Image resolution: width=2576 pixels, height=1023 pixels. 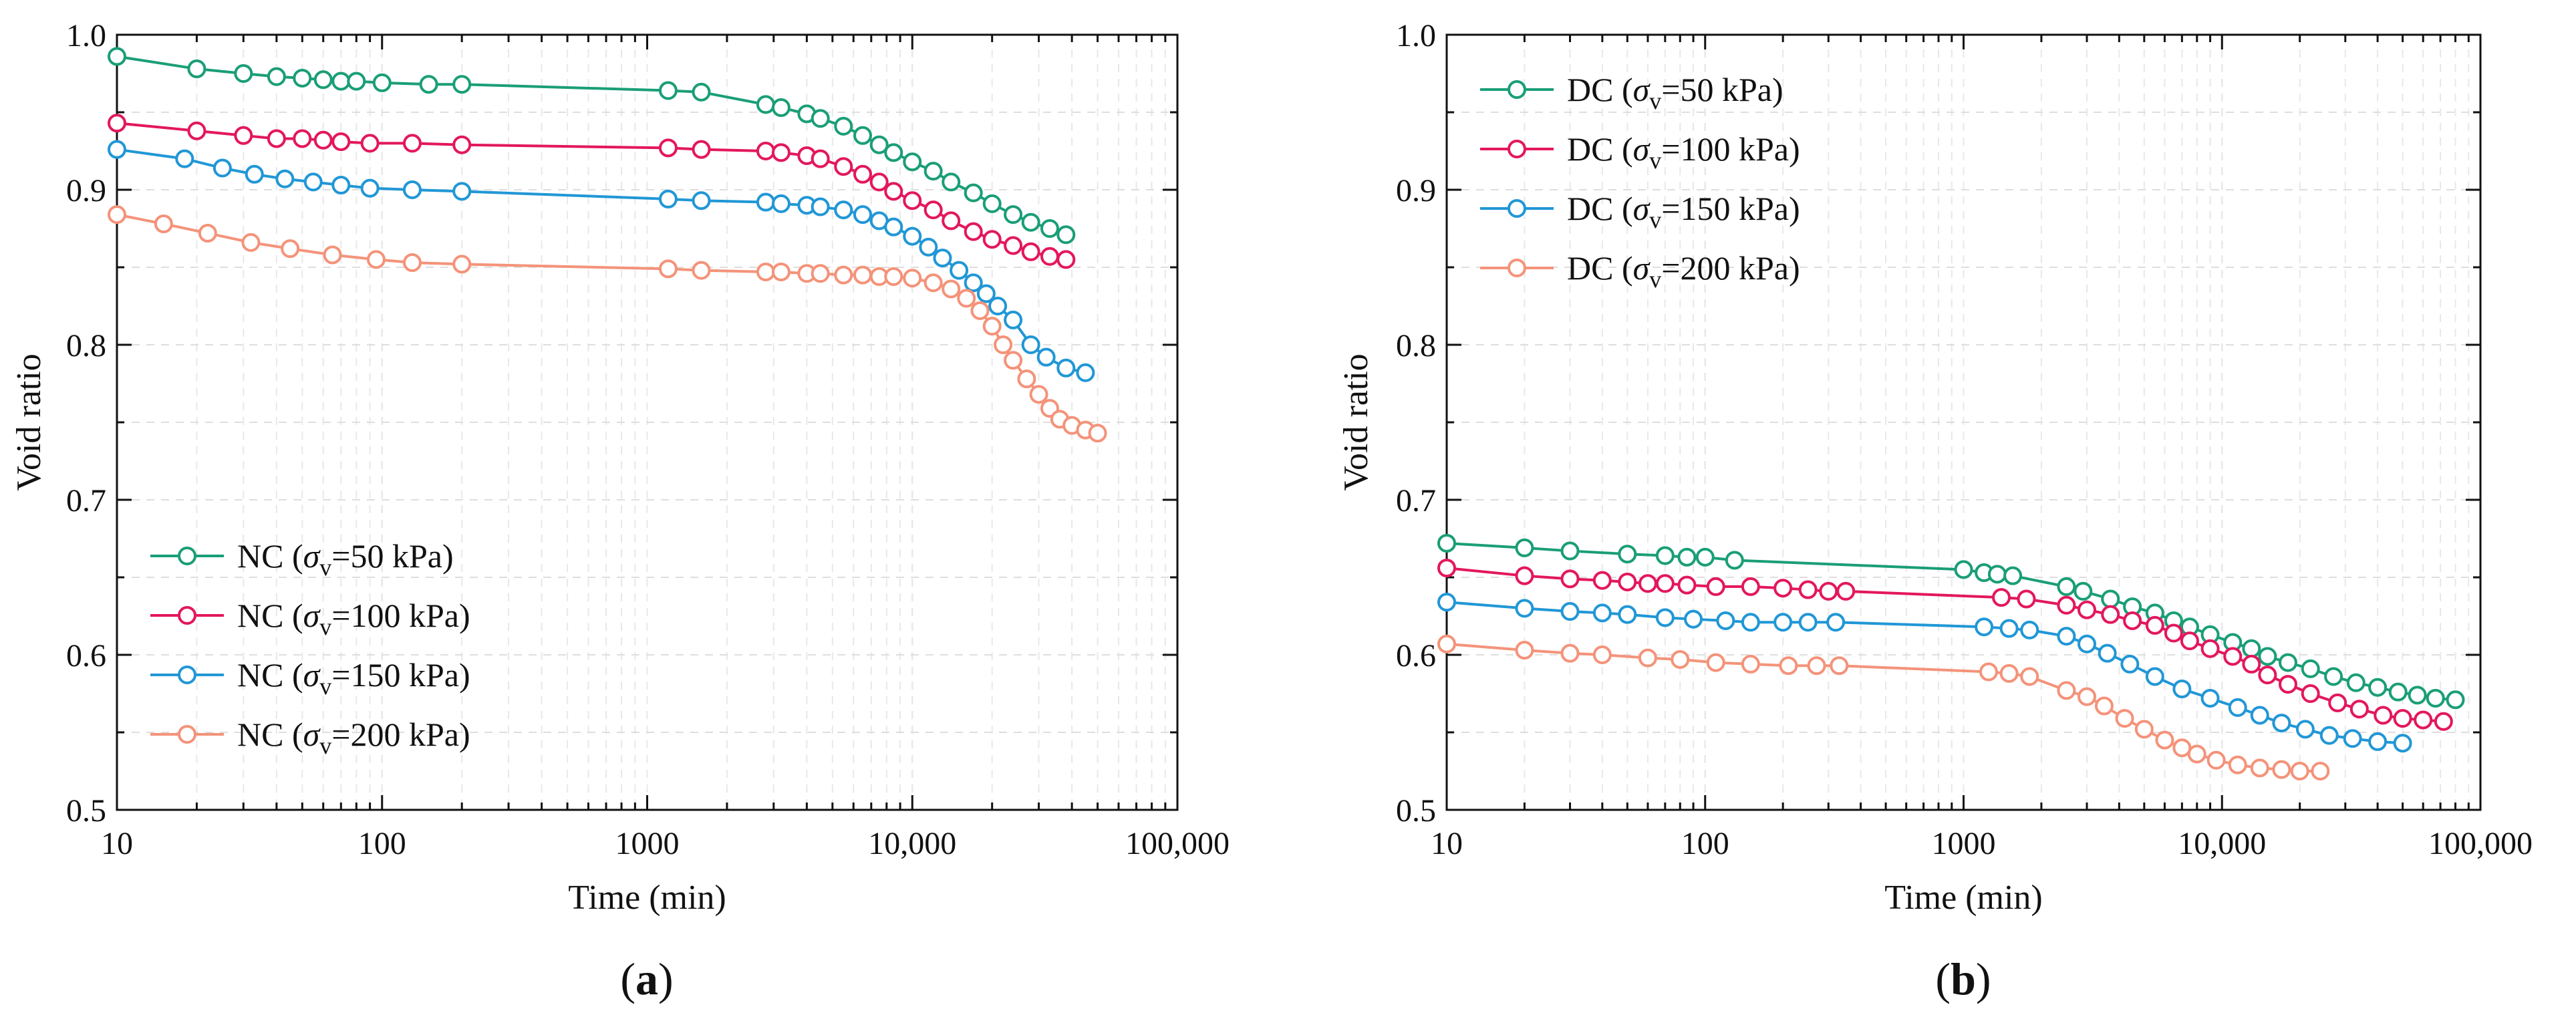 What do you see at coordinates (2480, 843) in the screenshot?
I see `x-tick-label: 100,000` at bounding box center [2480, 843].